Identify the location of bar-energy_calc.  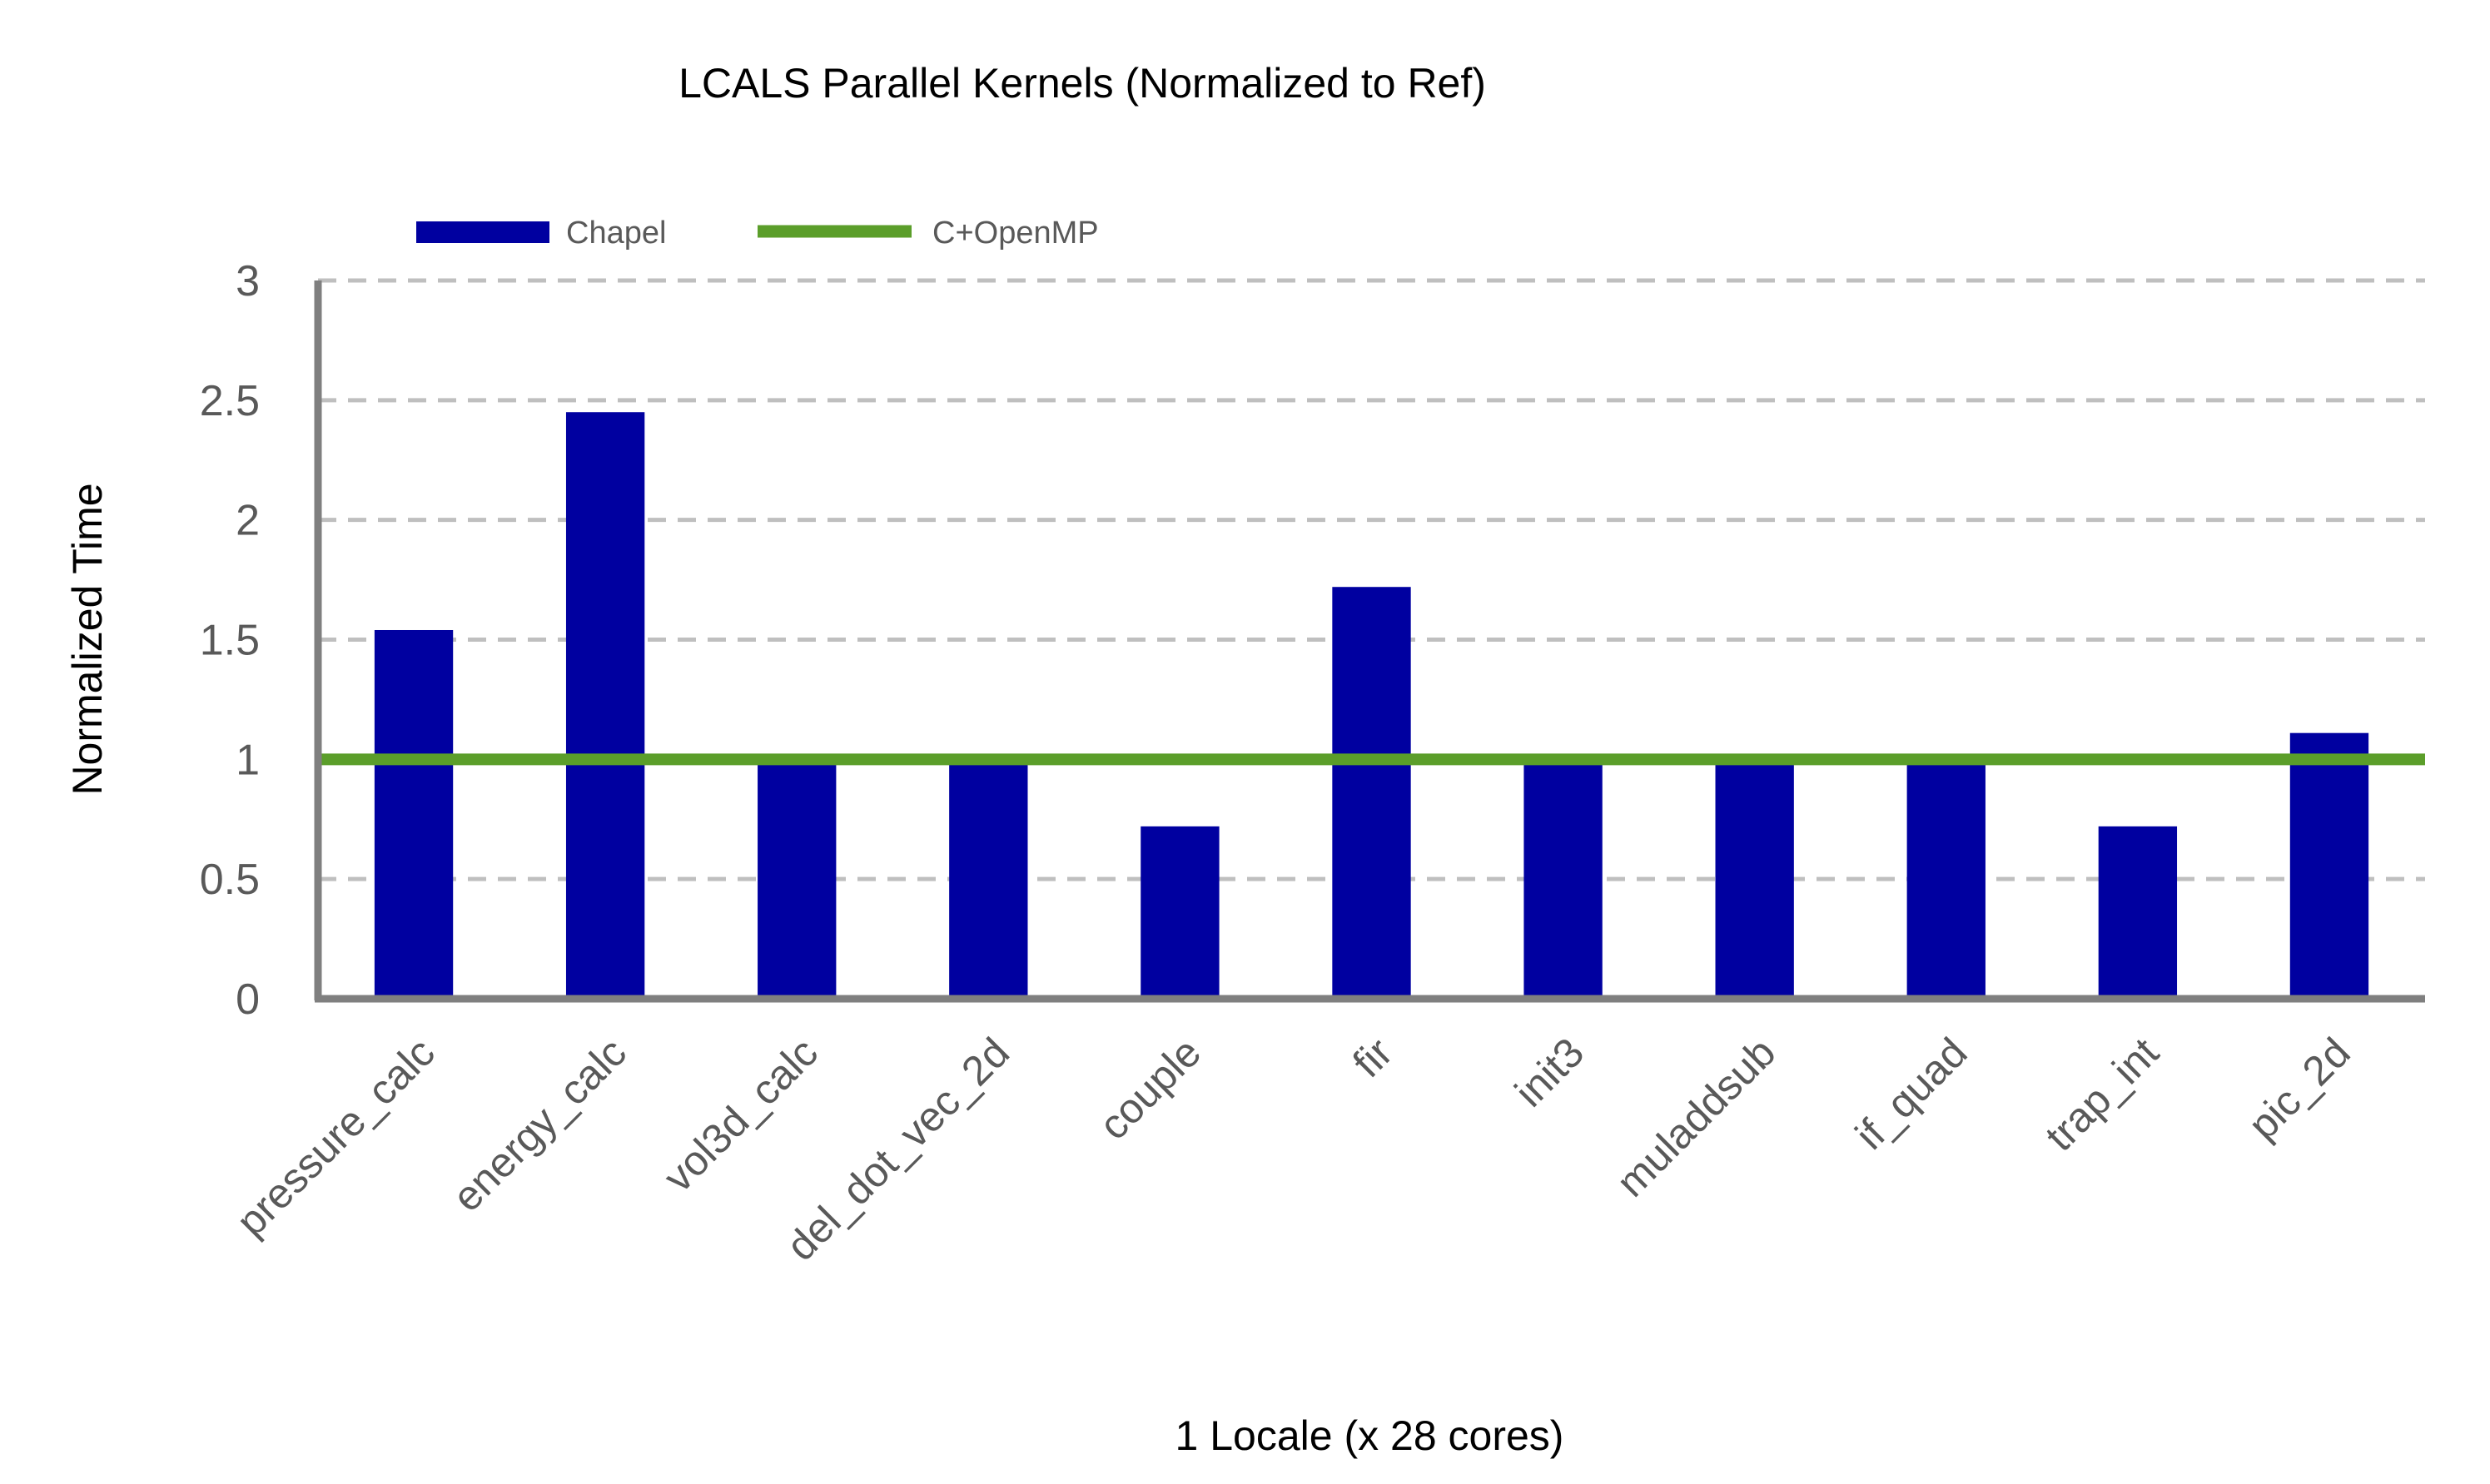
(605, 706).